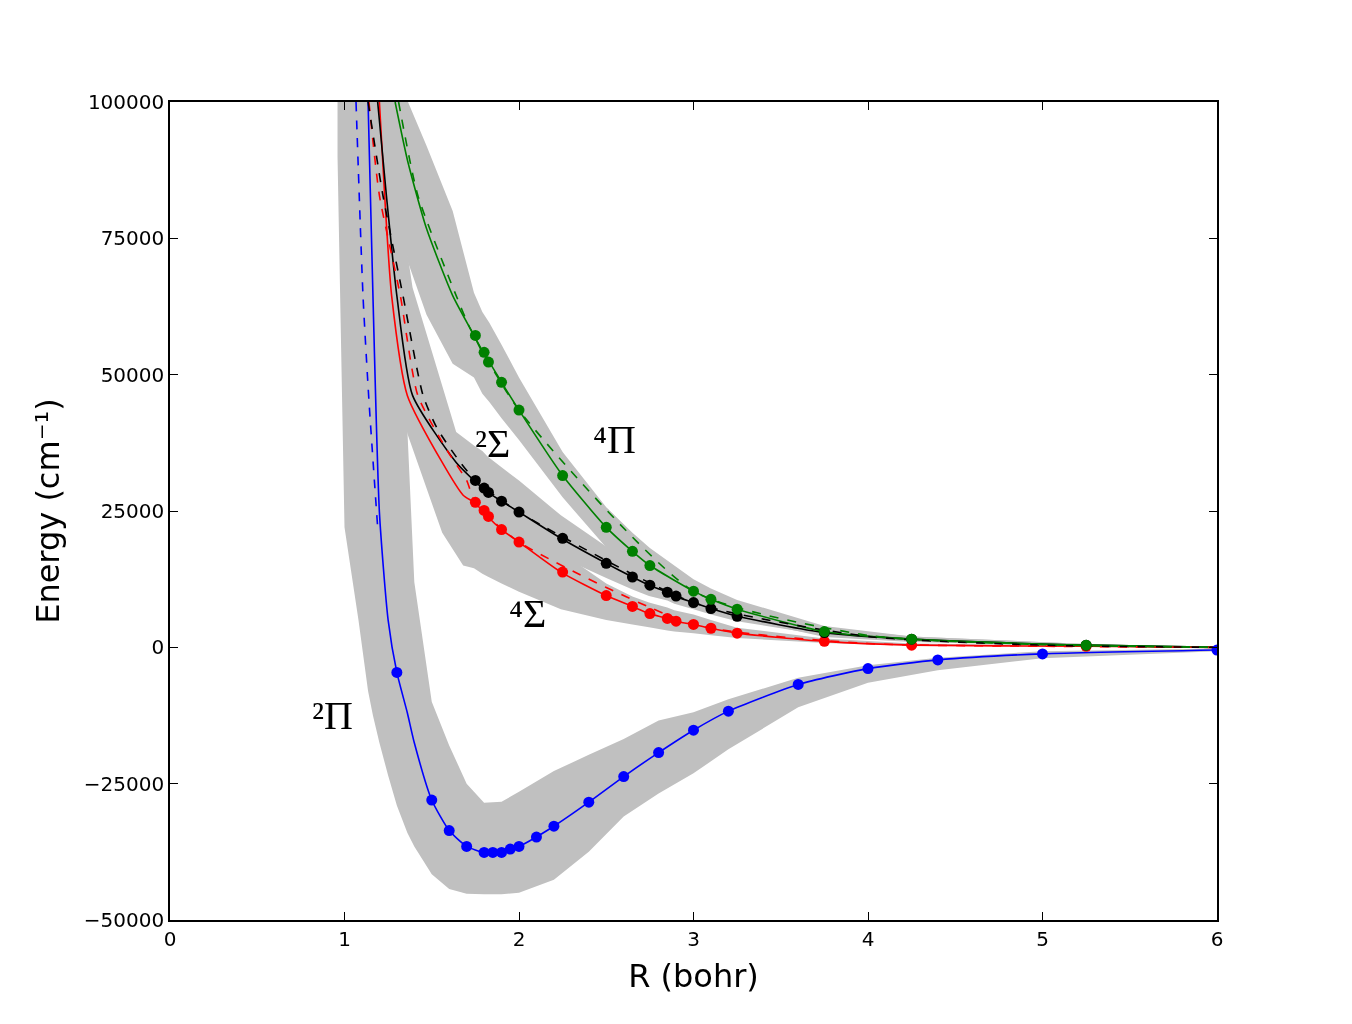 This screenshot has width=1352, height=1024. I want to click on y-axis-title: Energy (cm⁻¹), so click(47, 511).